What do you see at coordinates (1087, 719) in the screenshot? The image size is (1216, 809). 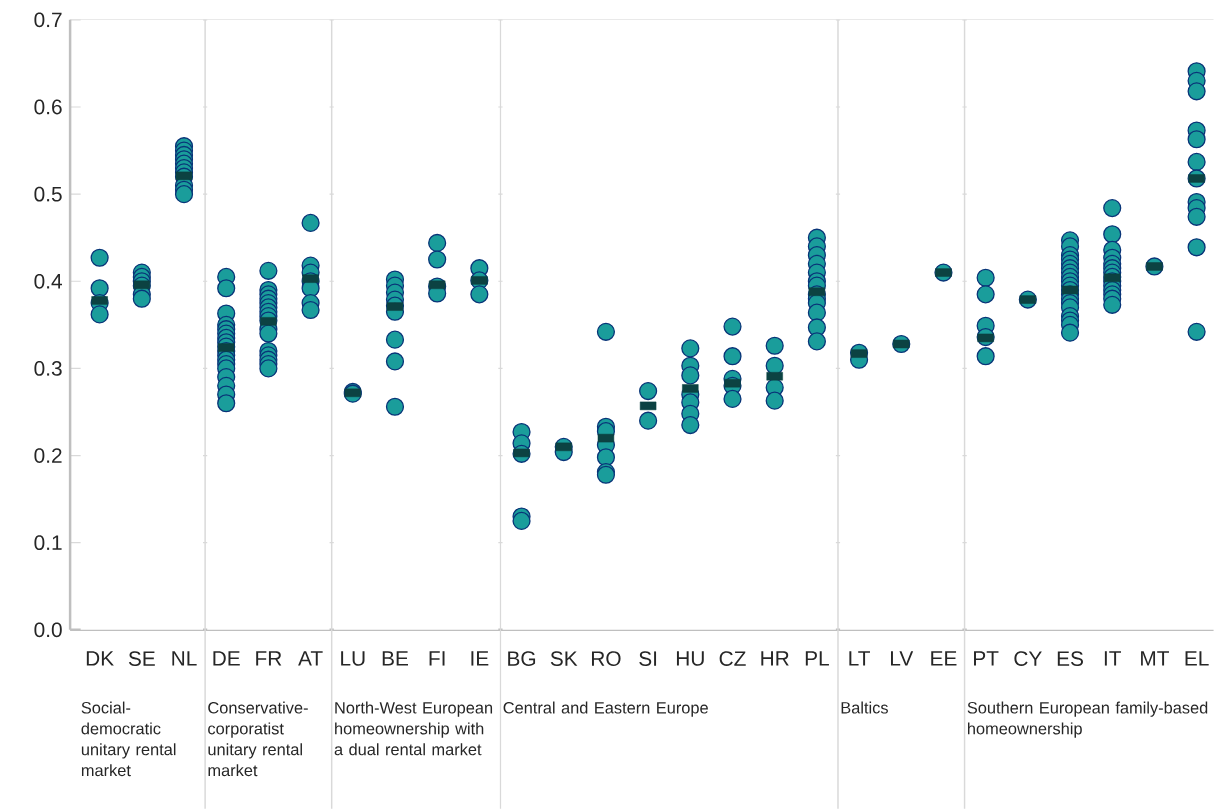 I see `text: Southern European family-based homeownership` at bounding box center [1087, 719].